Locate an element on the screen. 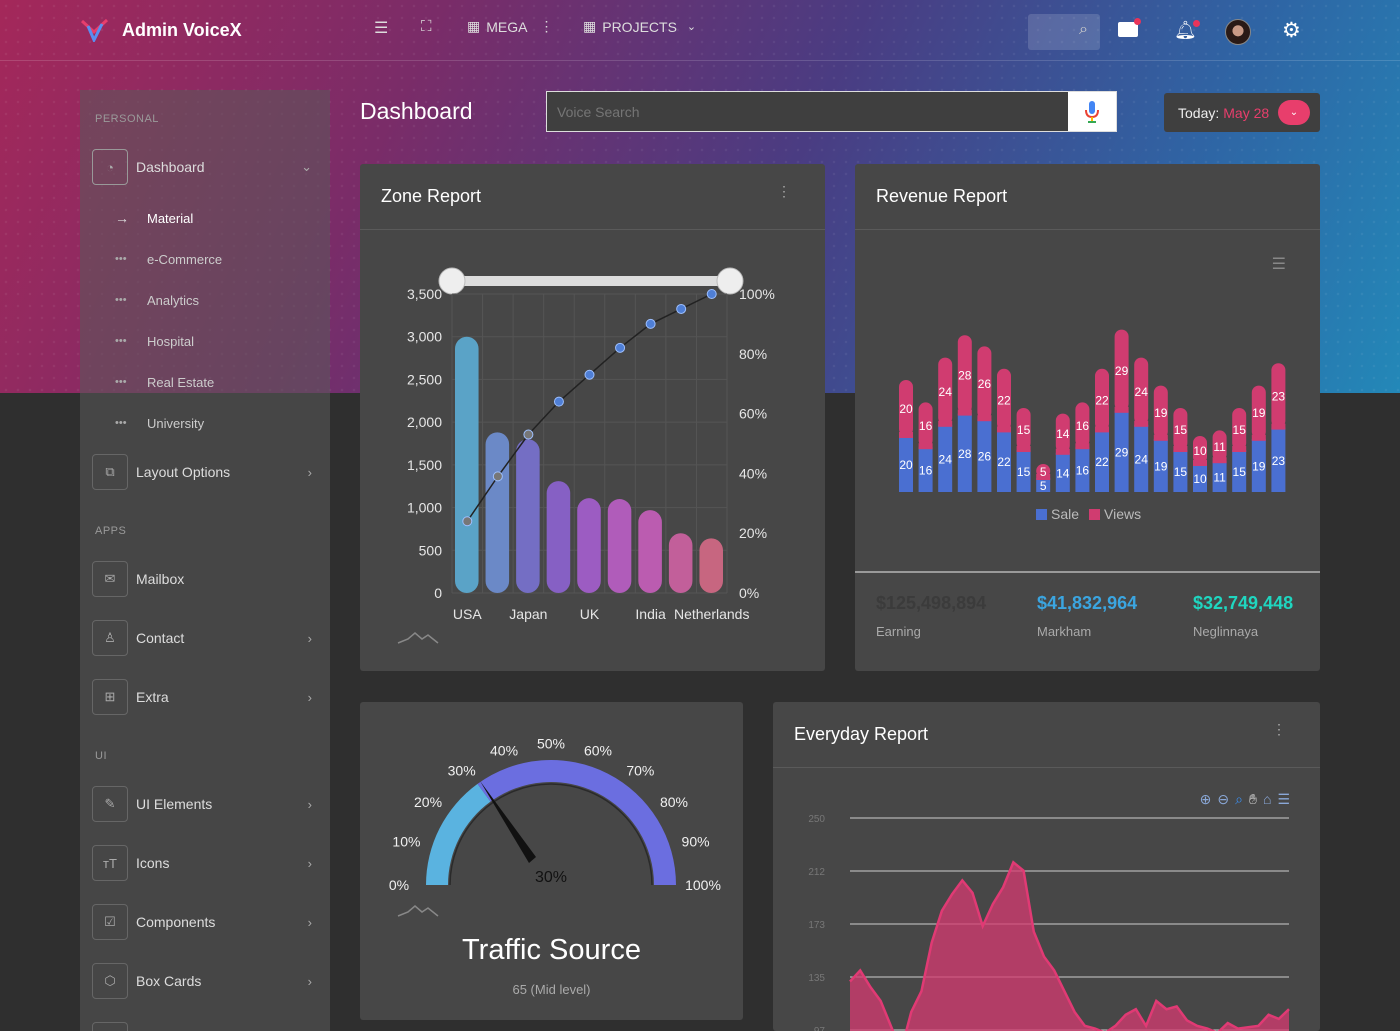 The image size is (1400, 1031). card-title: Revenue Report is located at coordinates (942, 196).